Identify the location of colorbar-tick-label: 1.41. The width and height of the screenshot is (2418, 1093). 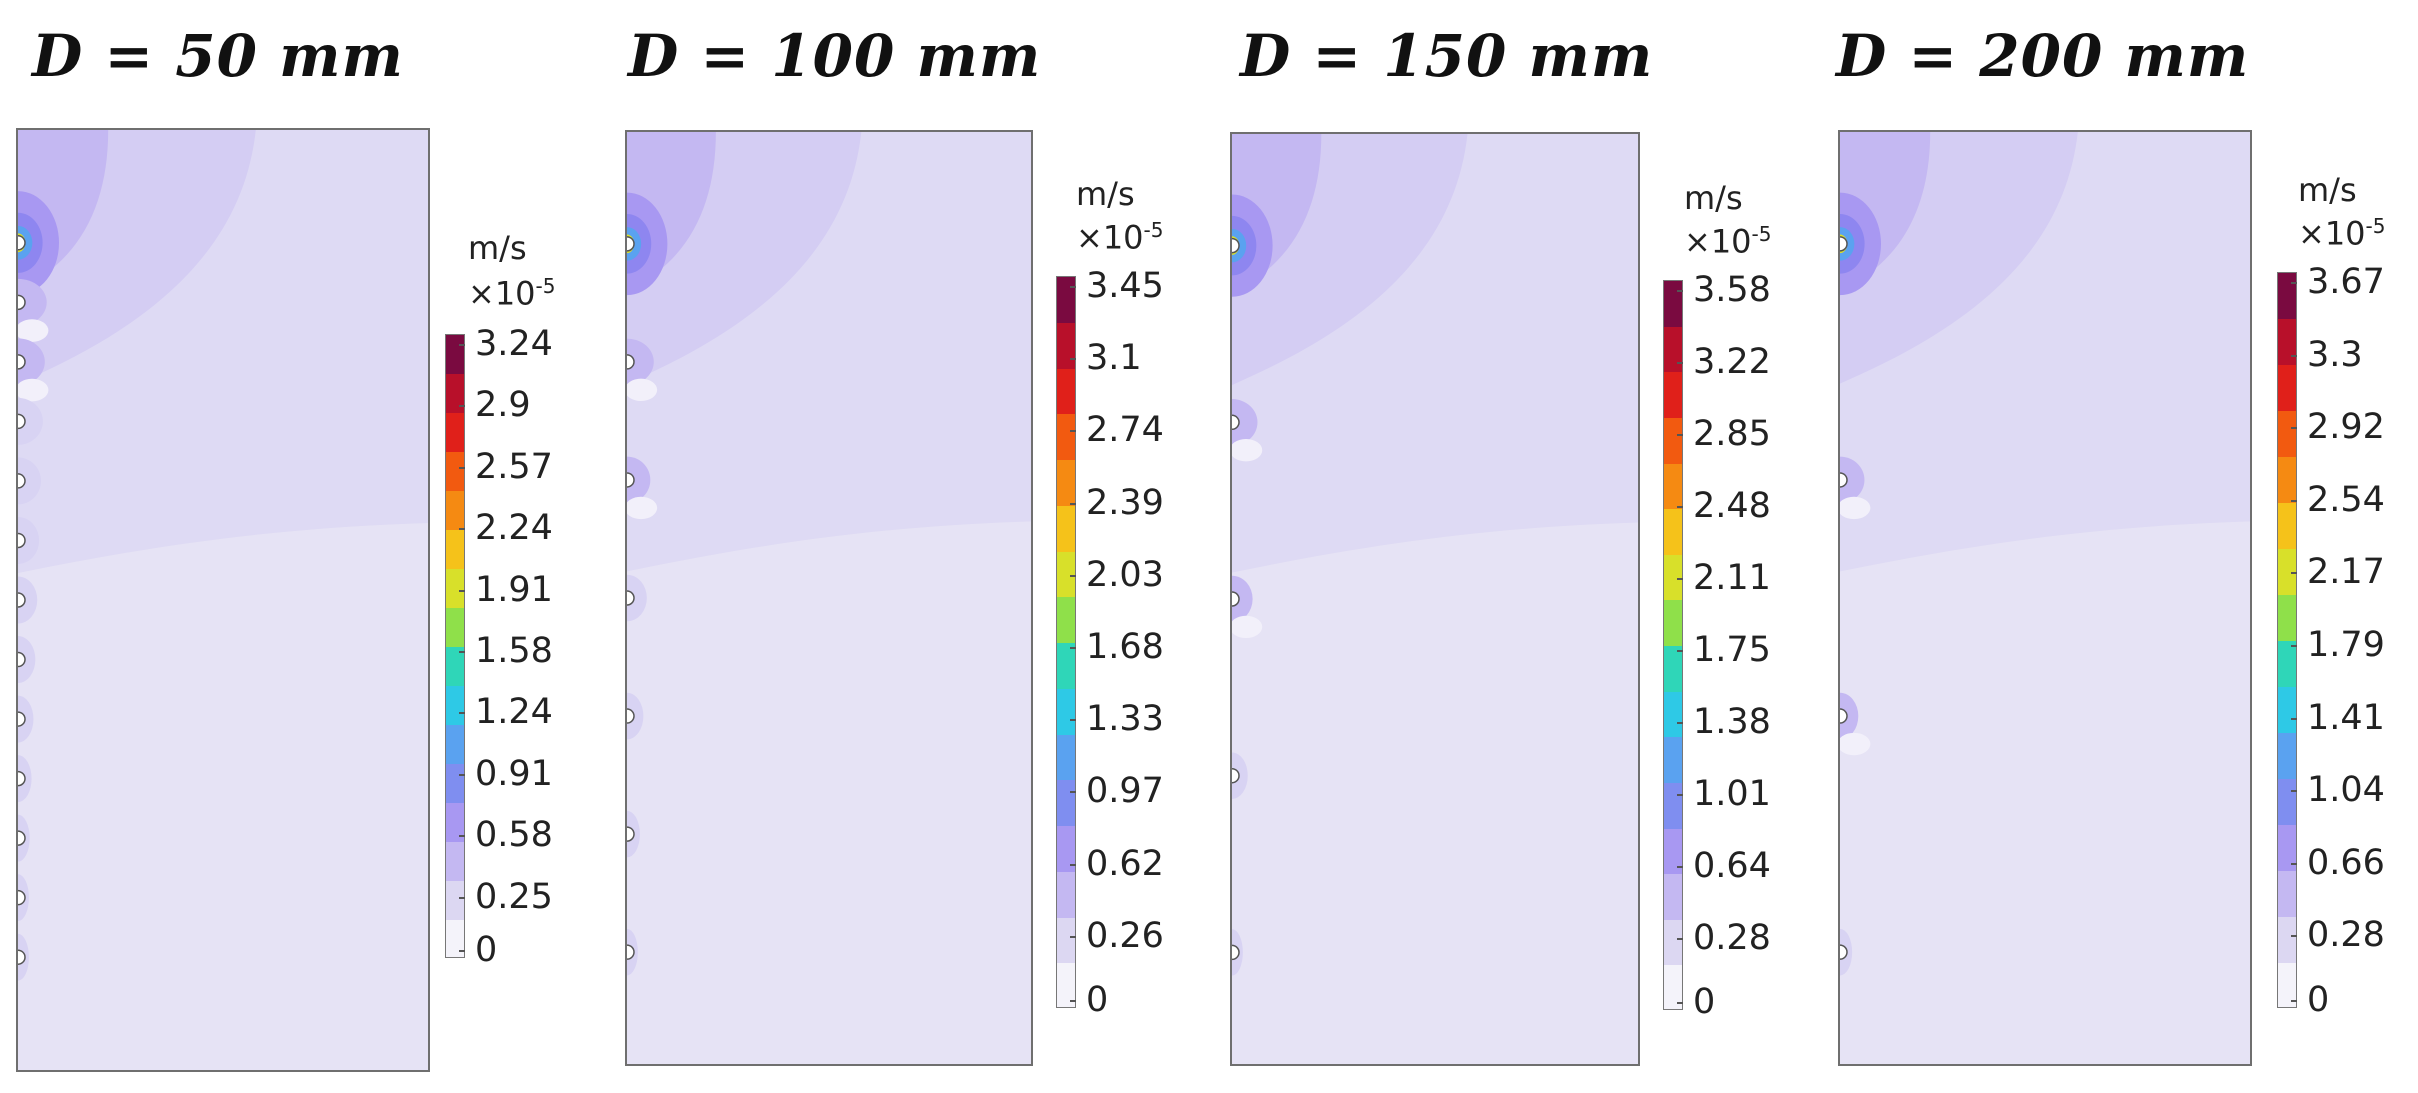
(2346, 717).